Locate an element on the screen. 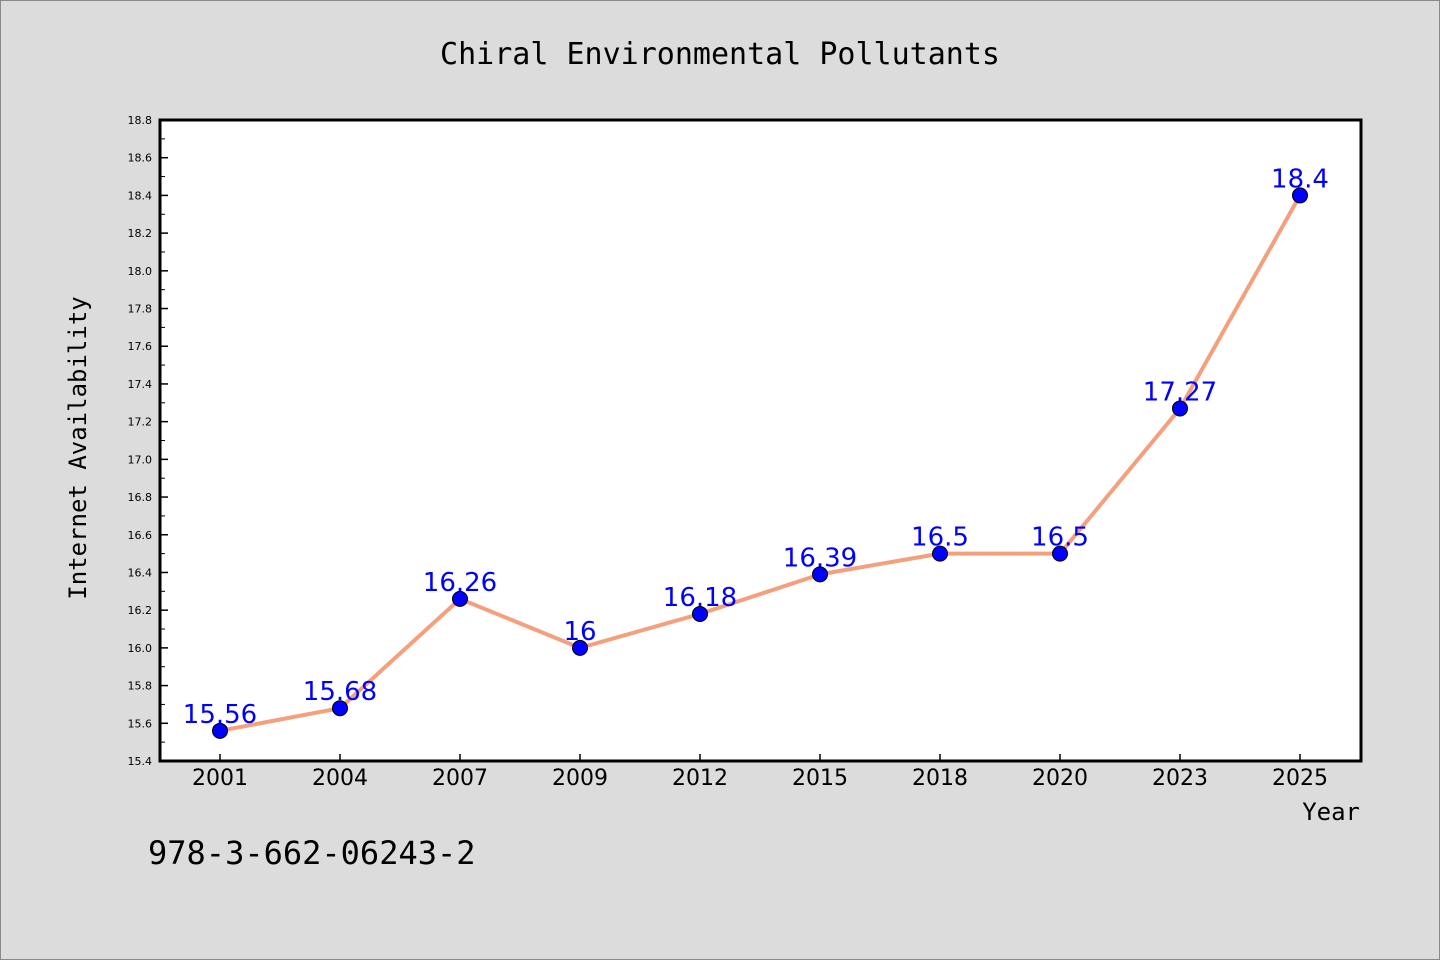 This screenshot has height=960, width=1440. data-label: 17.27 is located at coordinates (1180, 392).